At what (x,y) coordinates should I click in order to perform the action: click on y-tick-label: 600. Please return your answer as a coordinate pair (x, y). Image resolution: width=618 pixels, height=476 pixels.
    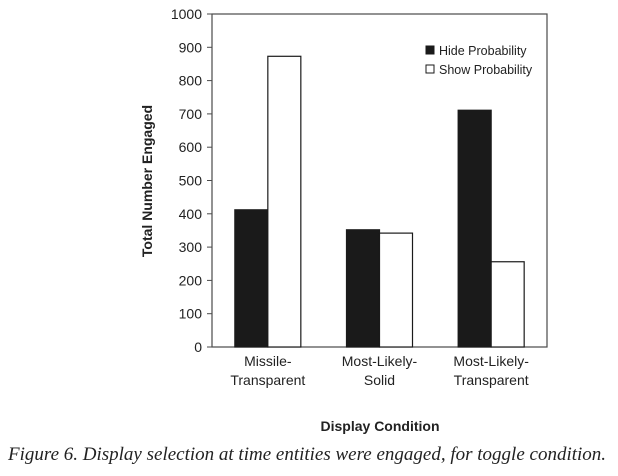
    Looking at the image, I should click on (191, 147).